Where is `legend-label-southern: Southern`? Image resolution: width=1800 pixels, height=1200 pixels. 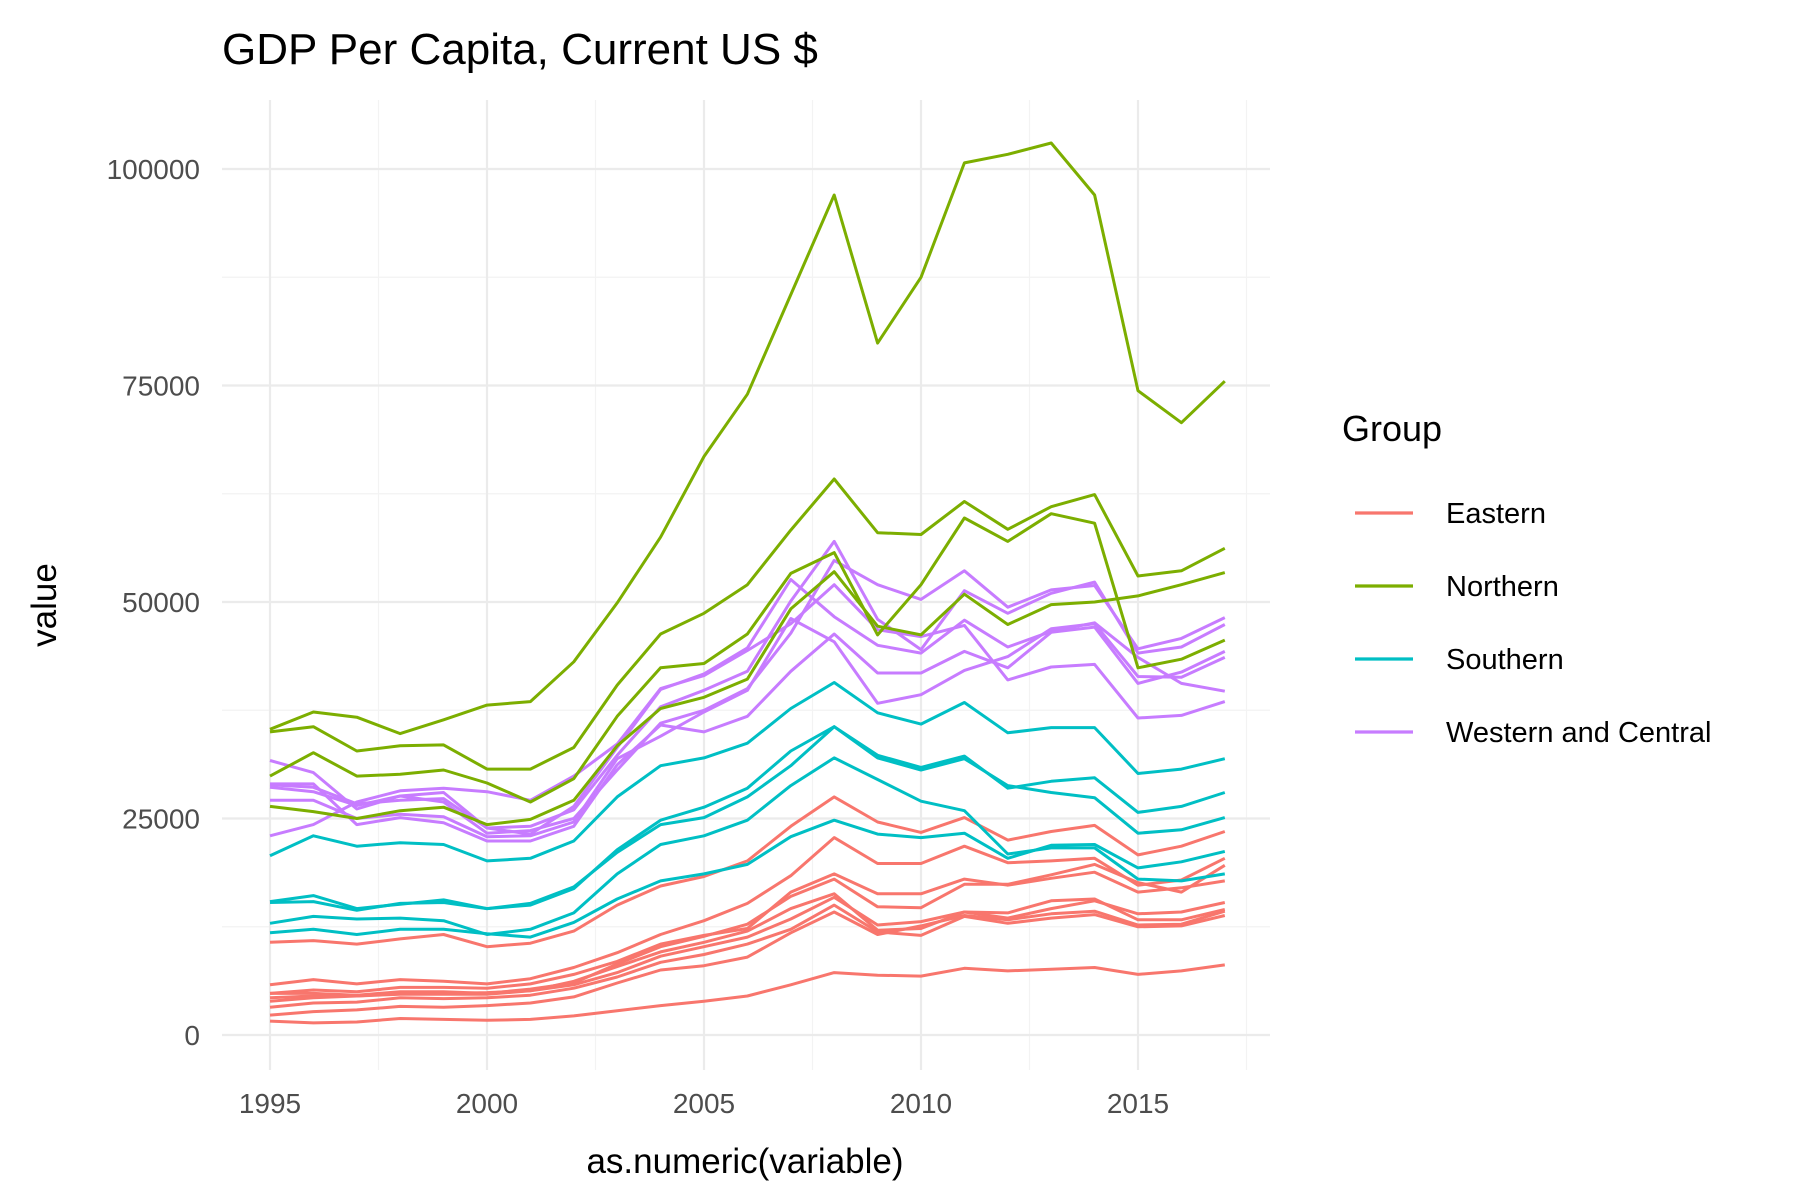 legend-label-southern: Southern is located at coordinates (1505, 660).